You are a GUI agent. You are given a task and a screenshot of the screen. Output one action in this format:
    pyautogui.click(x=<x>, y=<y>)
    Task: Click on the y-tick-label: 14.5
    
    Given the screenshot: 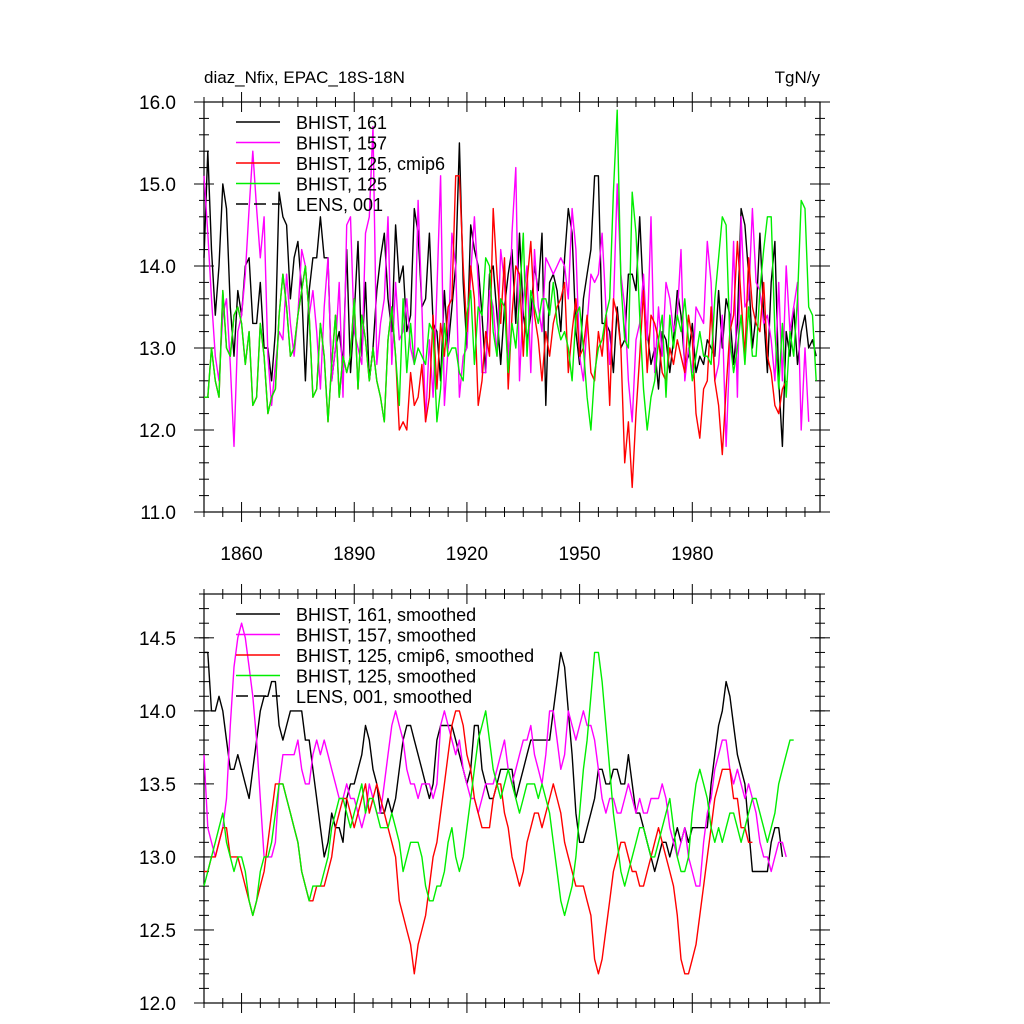 What is the action you would take?
    pyautogui.click(x=157, y=639)
    